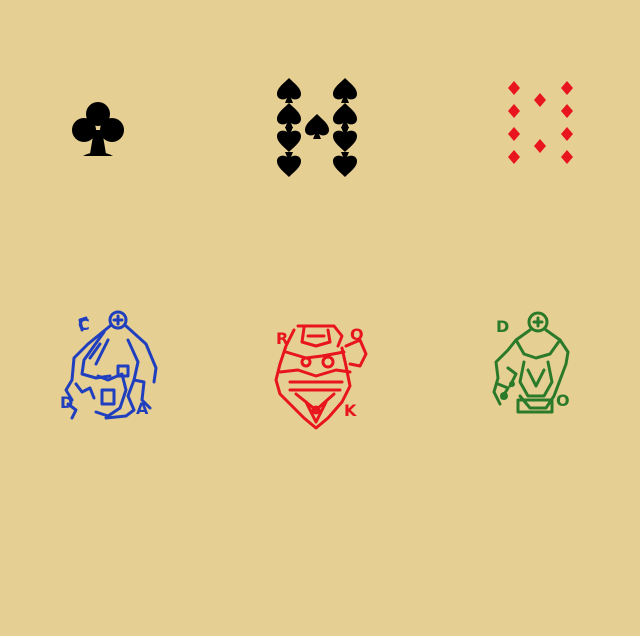  I want to click on card-green-court: D O, so click(538, 380).